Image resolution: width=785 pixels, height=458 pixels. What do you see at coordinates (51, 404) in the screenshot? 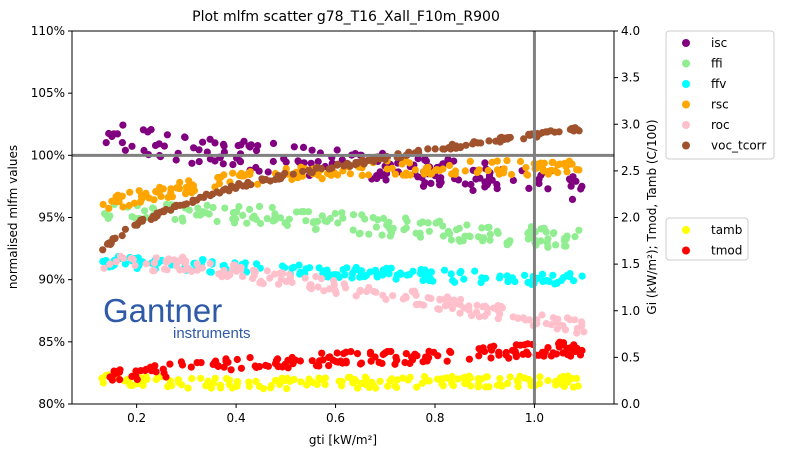
I see `y-left-tick-label: 80%` at bounding box center [51, 404].